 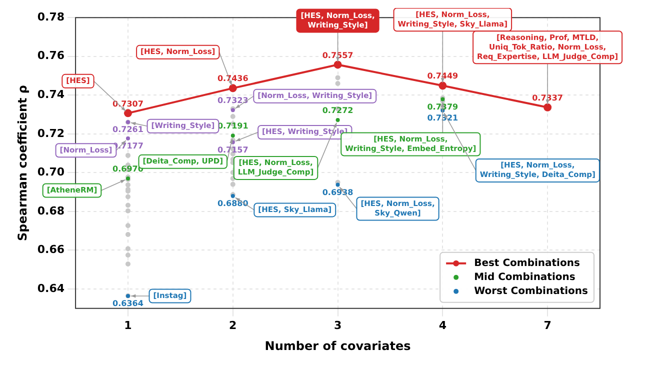 I want to click on data-label: 0.7307, so click(x=128, y=103).